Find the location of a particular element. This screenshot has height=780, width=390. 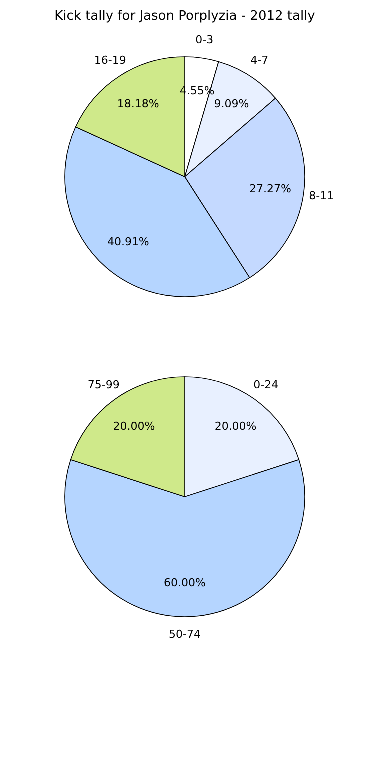

slice-label: 16-19 is located at coordinates (110, 60).